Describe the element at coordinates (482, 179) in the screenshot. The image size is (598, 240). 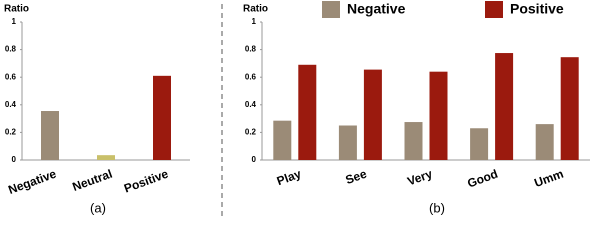
I see `x-tick-label: Good` at that location.